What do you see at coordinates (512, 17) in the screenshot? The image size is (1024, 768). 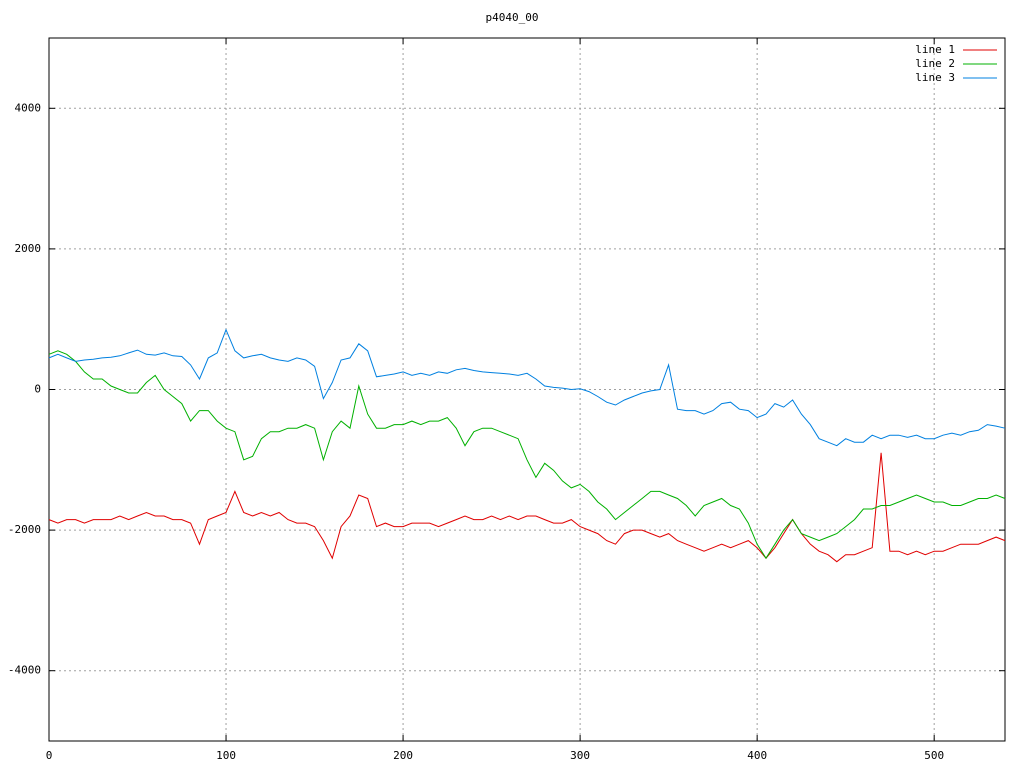 I see `chart-title: p4040_00` at bounding box center [512, 17].